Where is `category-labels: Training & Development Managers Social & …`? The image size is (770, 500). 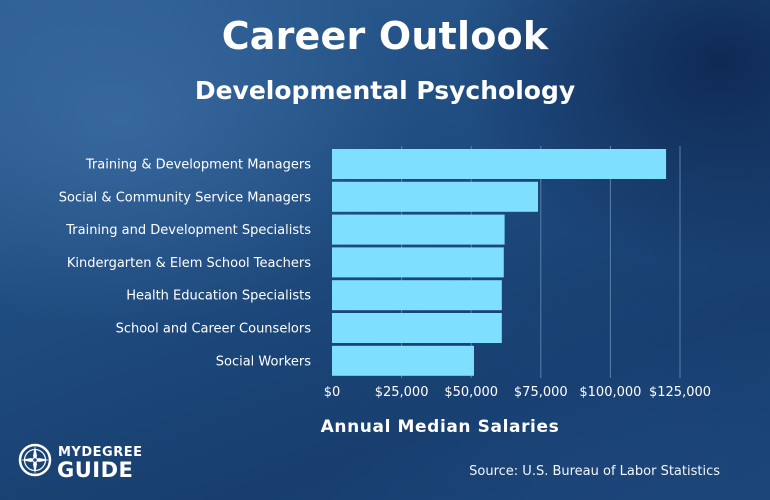
category-labels: Training & Development Managers Social & … is located at coordinates (185, 264).